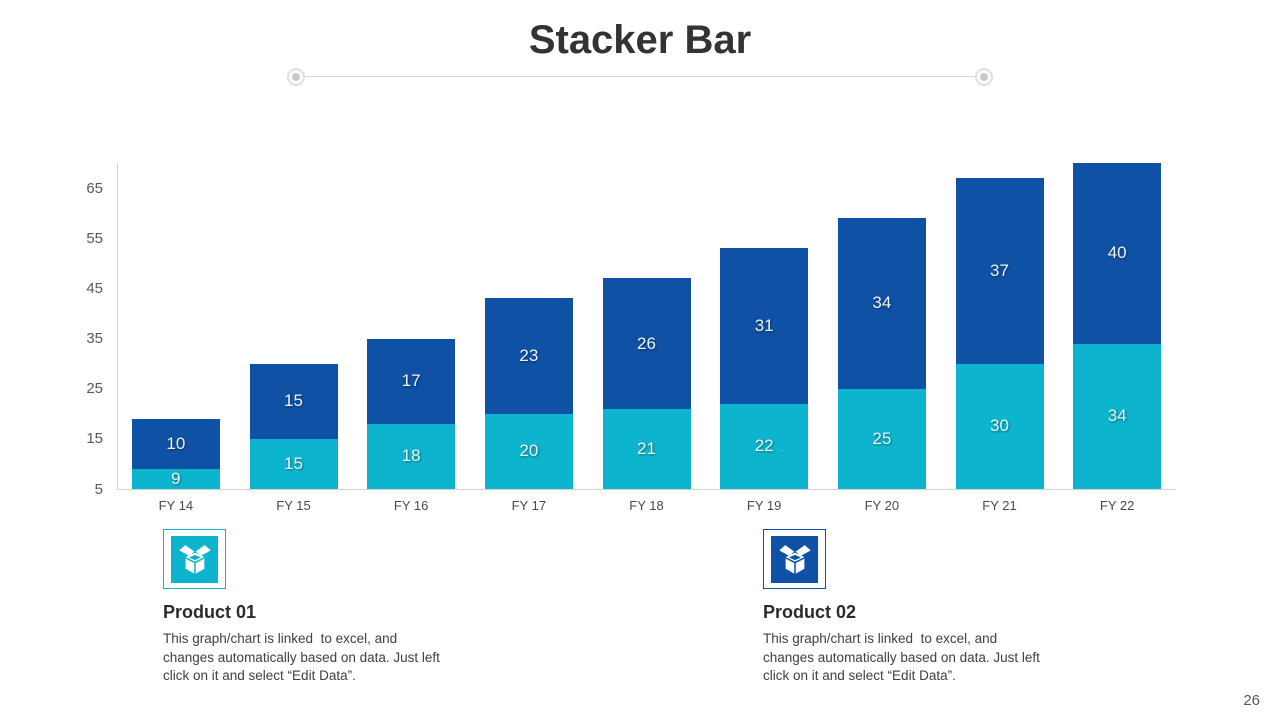  I want to click on divider-knob-right-icon, so click(984, 77).